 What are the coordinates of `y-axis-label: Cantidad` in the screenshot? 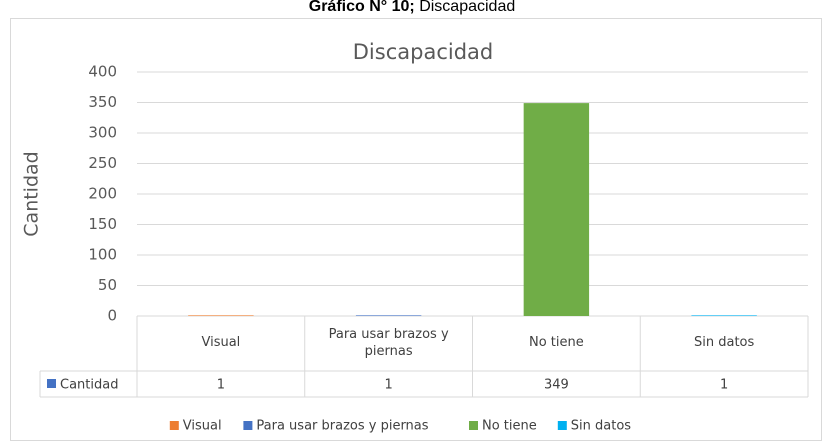 It's located at (32, 193).